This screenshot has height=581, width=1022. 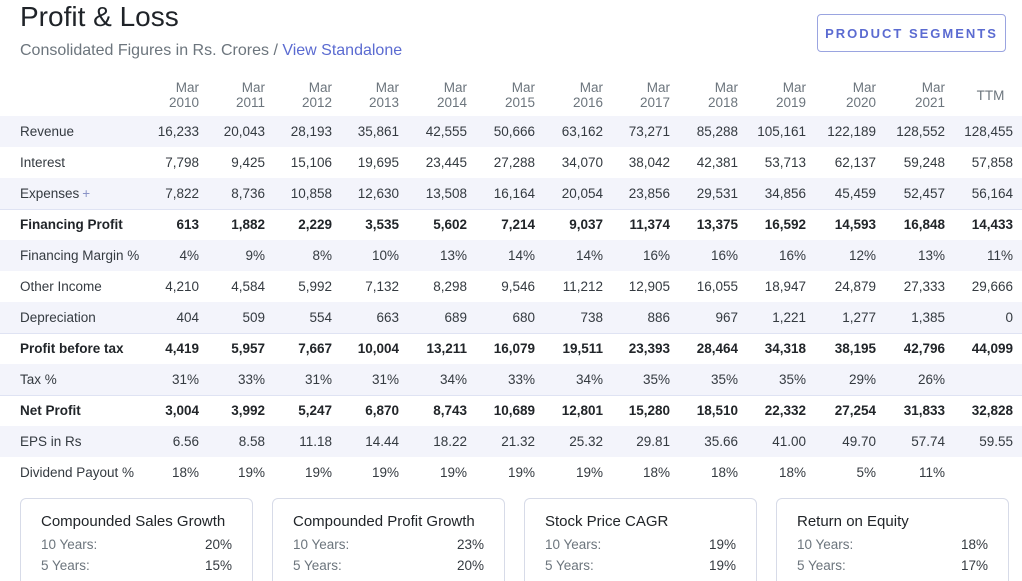 I want to click on table-cell: 5,602, so click(x=433, y=224).